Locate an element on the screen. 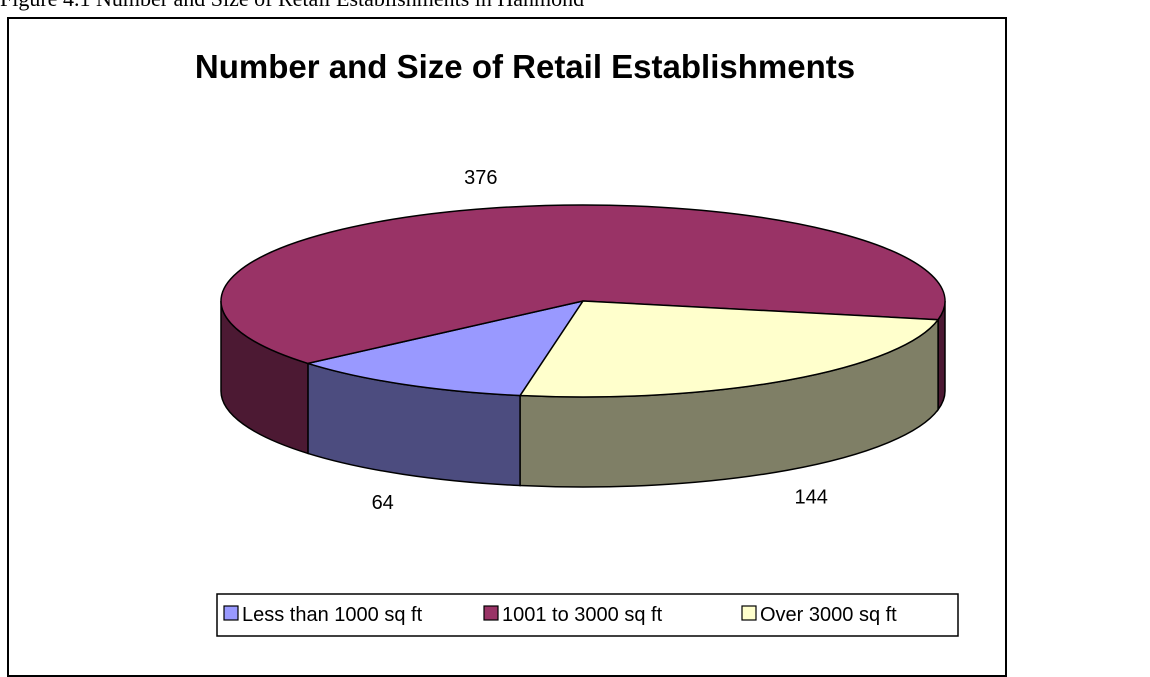  data-label-0: 64 is located at coordinates (383, 503).